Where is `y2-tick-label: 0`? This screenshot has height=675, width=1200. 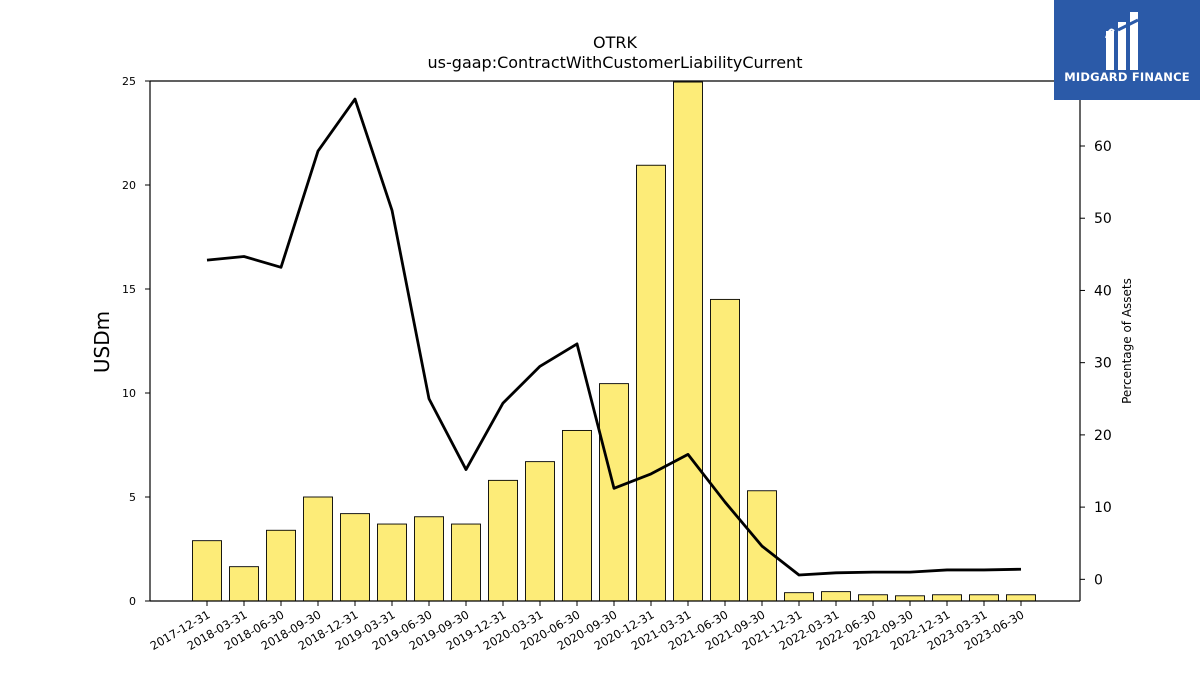 y2-tick-label: 0 is located at coordinates (1098, 580).